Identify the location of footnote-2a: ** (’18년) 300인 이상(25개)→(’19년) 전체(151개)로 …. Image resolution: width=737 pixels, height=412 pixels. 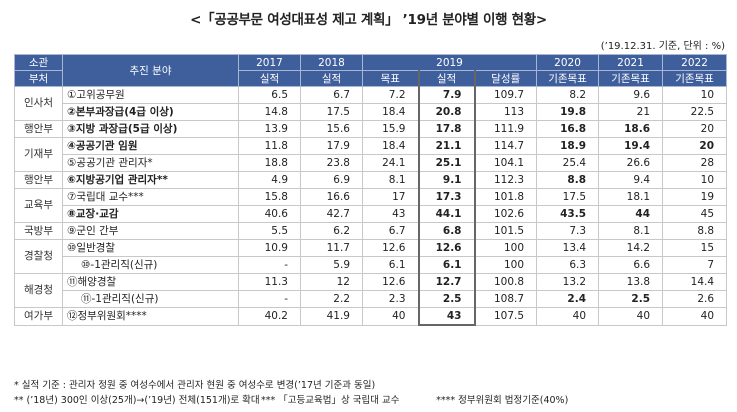
(137, 400).